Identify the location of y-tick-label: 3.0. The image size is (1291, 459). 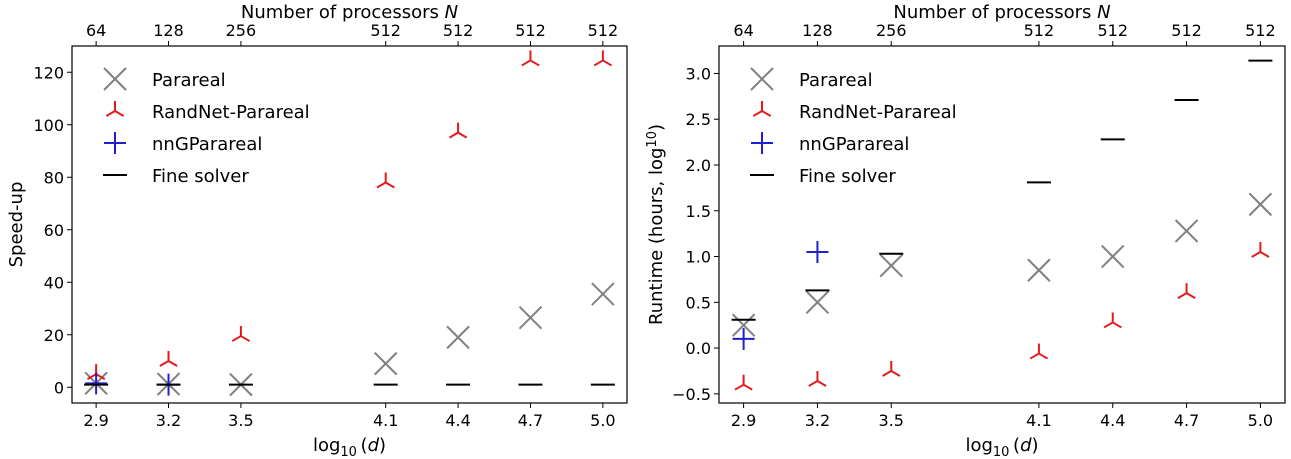
(698, 73).